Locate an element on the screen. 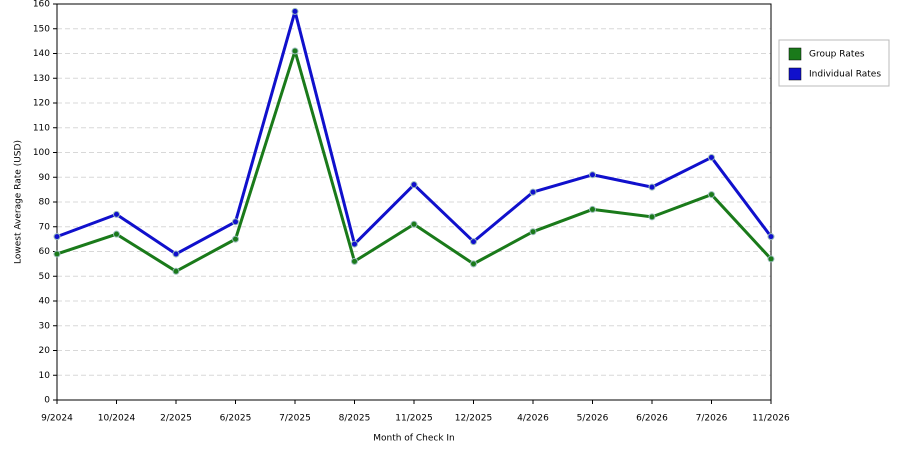 This screenshot has height=450, width=900. y-tick-label: 40 is located at coordinates (45, 302).